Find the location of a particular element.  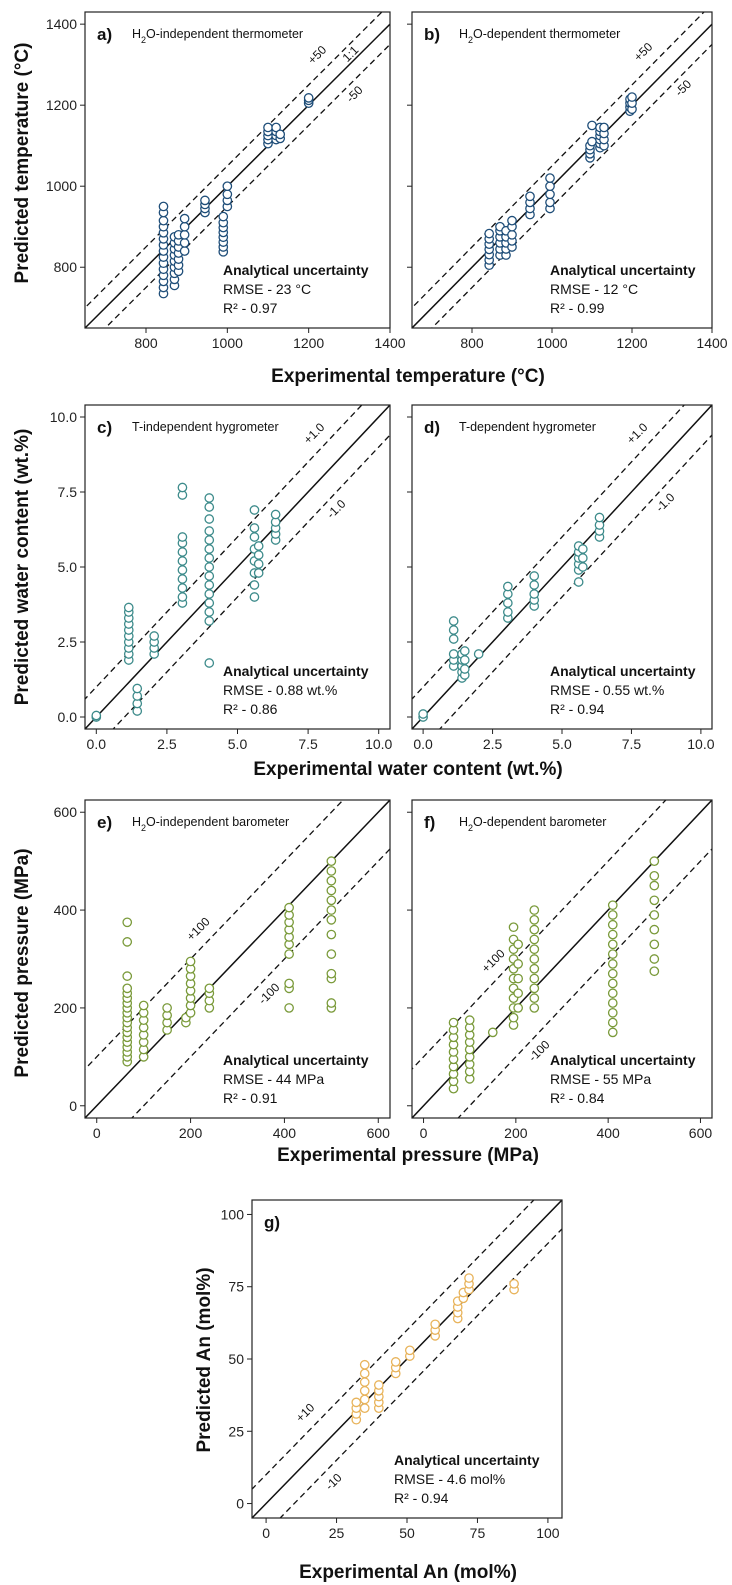

y-tick-label: 7.5 is located at coordinates (68, 492).